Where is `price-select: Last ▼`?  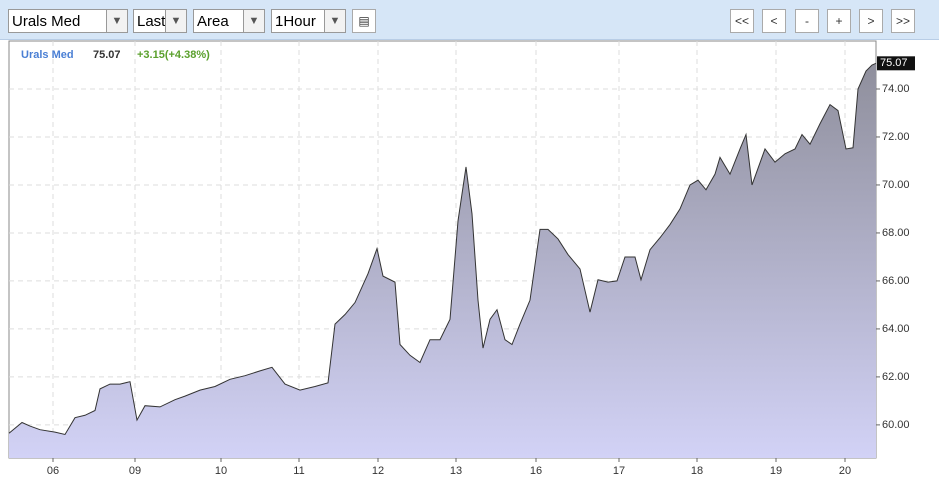
price-select: Last ▼ is located at coordinates (160, 21).